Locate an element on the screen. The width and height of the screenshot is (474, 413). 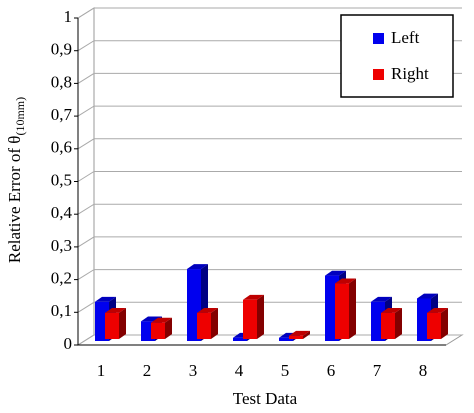
y-axis-label: Relative Error of θ(10mm) is located at coordinates (16, 180).